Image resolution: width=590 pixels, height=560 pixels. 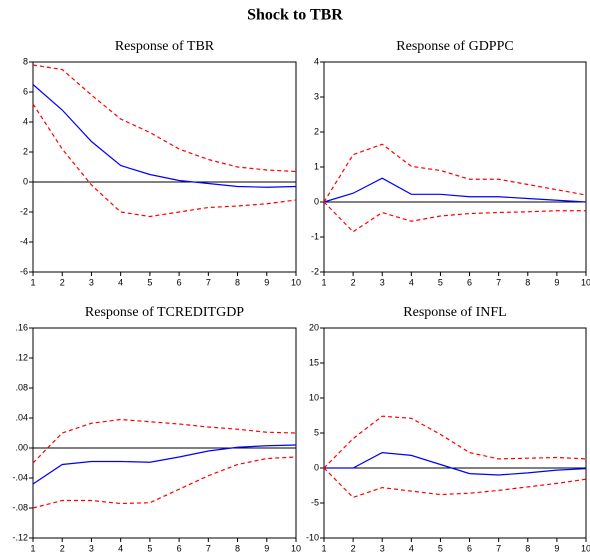 I want to click on y-tick-label: .00, so click(x=21, y=447).